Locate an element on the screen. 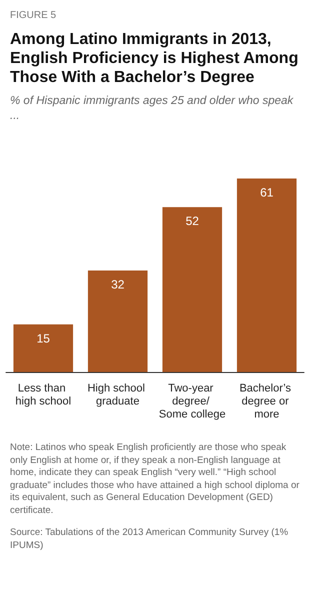  data-label: 52 is located at coordinates (193, 221).